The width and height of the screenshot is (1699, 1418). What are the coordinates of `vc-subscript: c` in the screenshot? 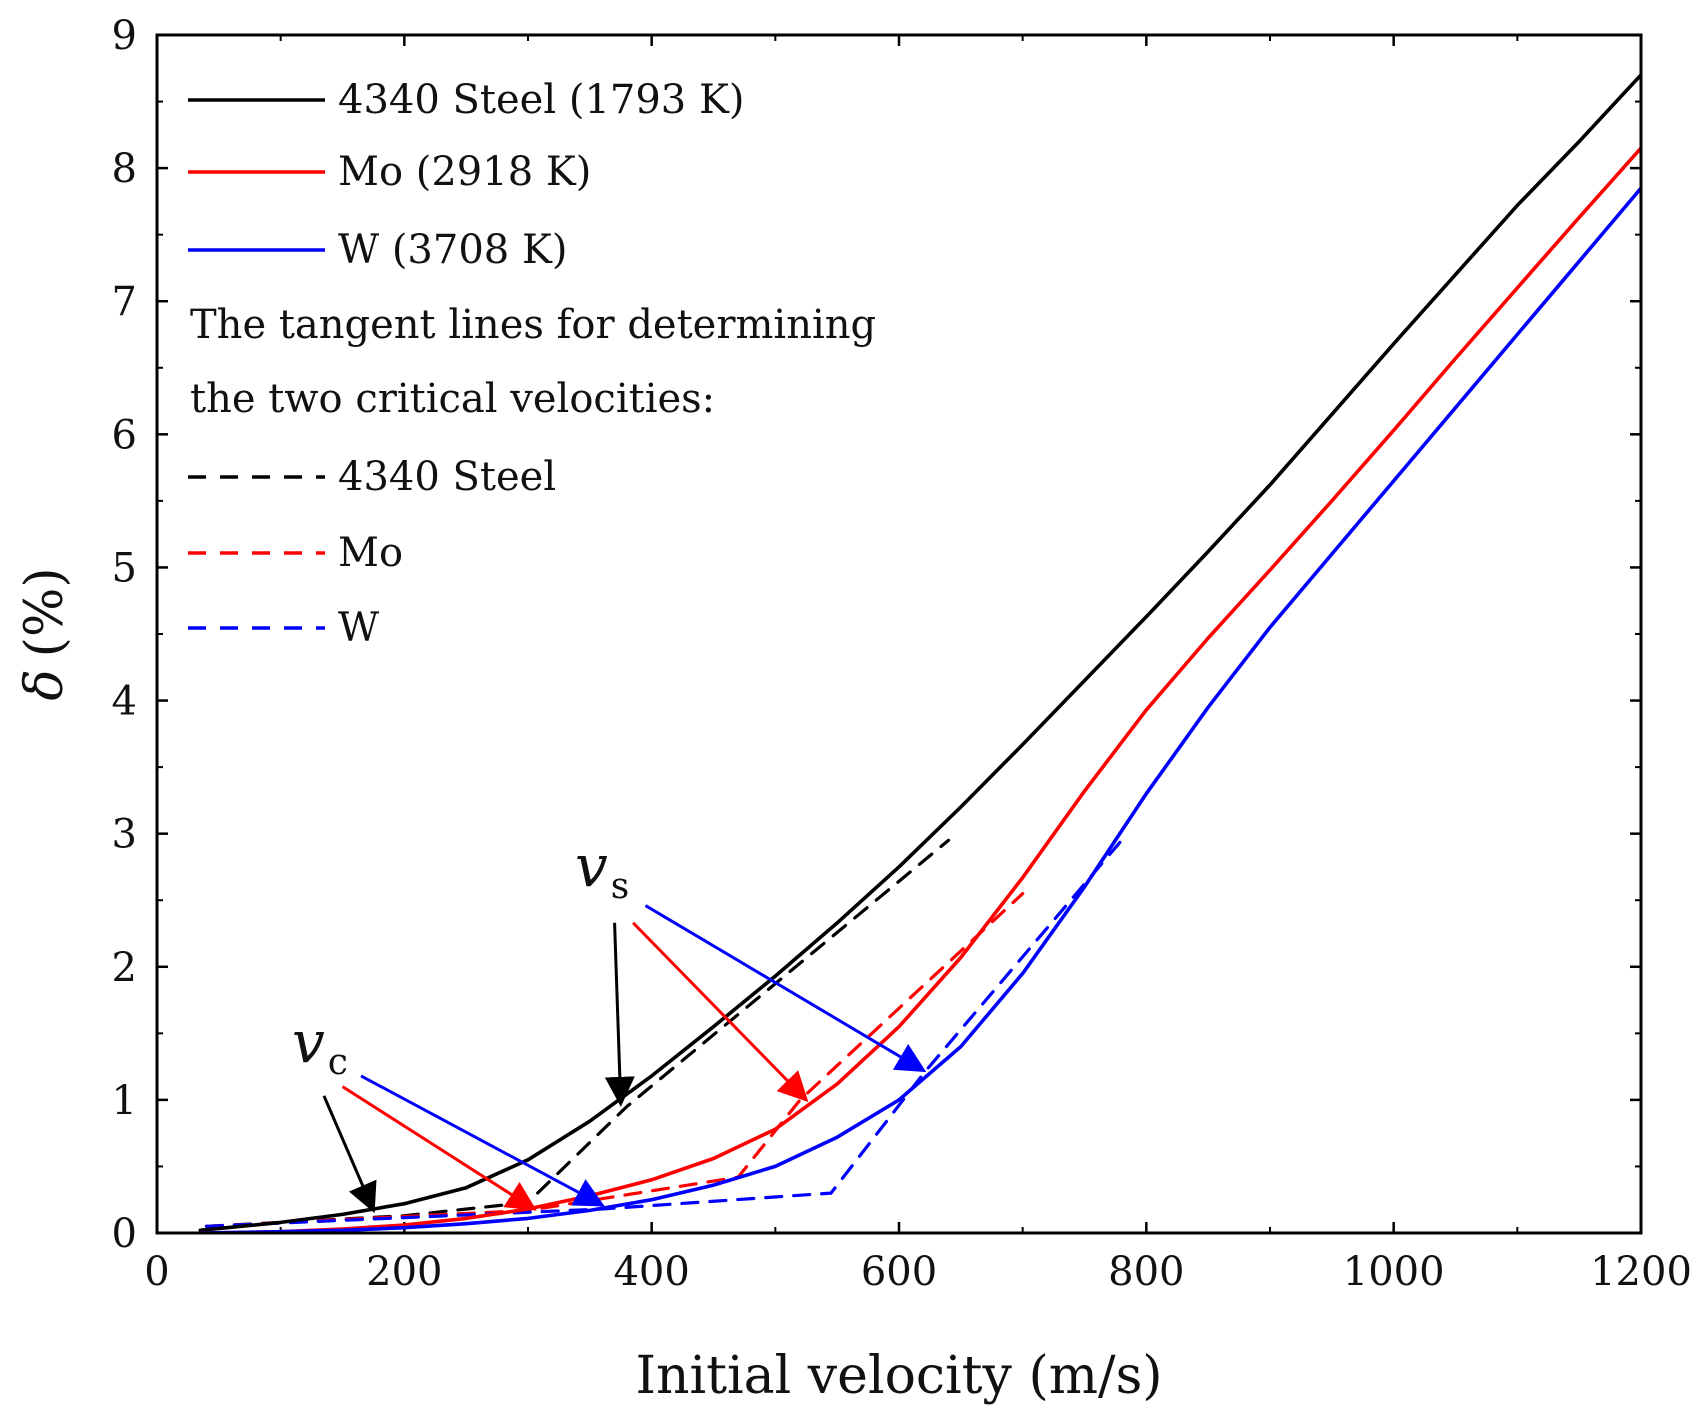 It's located at (338, 1062).